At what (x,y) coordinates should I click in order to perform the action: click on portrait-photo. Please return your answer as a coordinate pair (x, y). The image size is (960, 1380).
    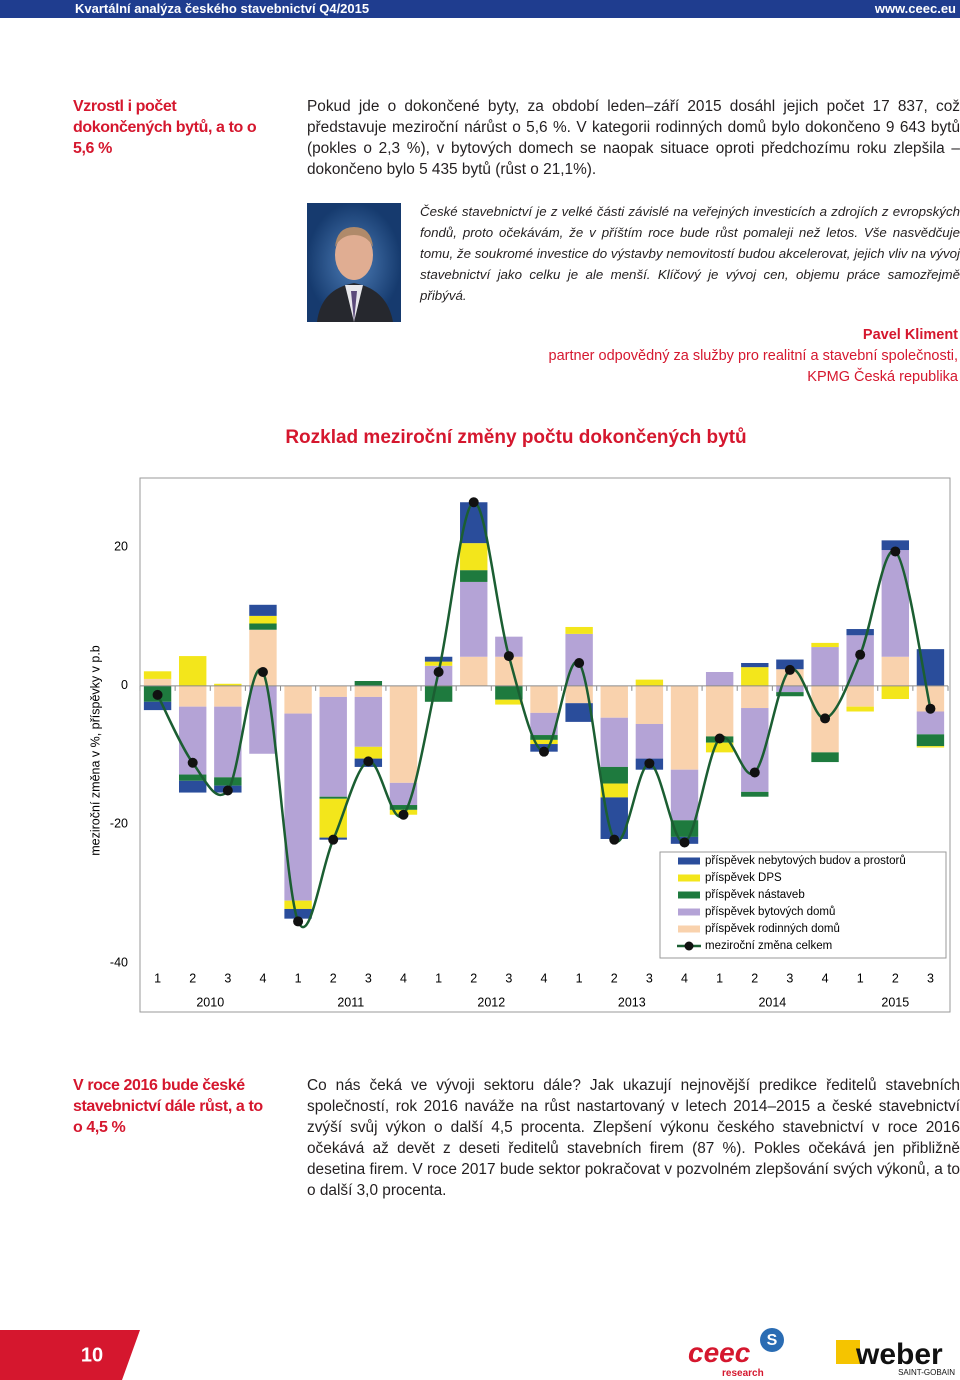
    Looking at the image, I should click on (354, 262).